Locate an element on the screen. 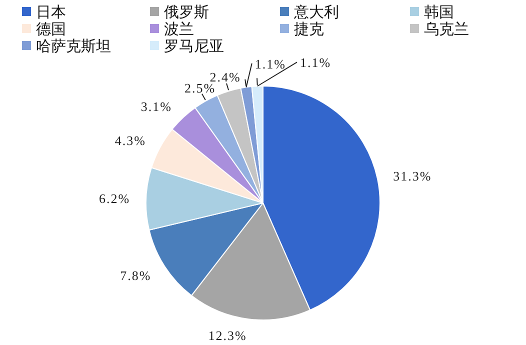 The height and width of the screenshot is (345, 526). data-label: 4.3% is located at coordinates (130, 140).